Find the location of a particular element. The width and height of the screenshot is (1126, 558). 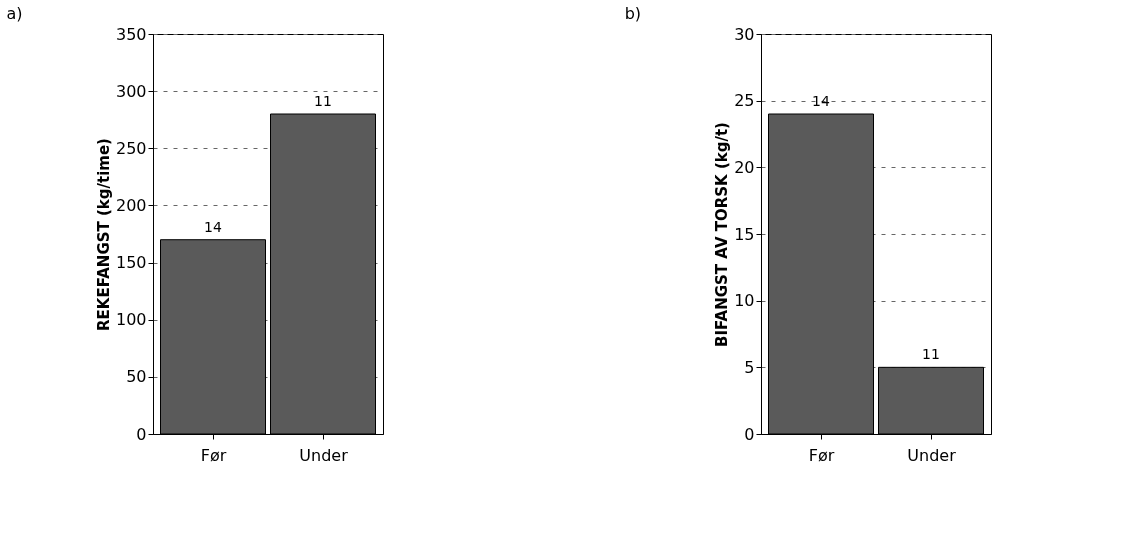

y-tick-label: 150 is located at coordinates (131, 263).